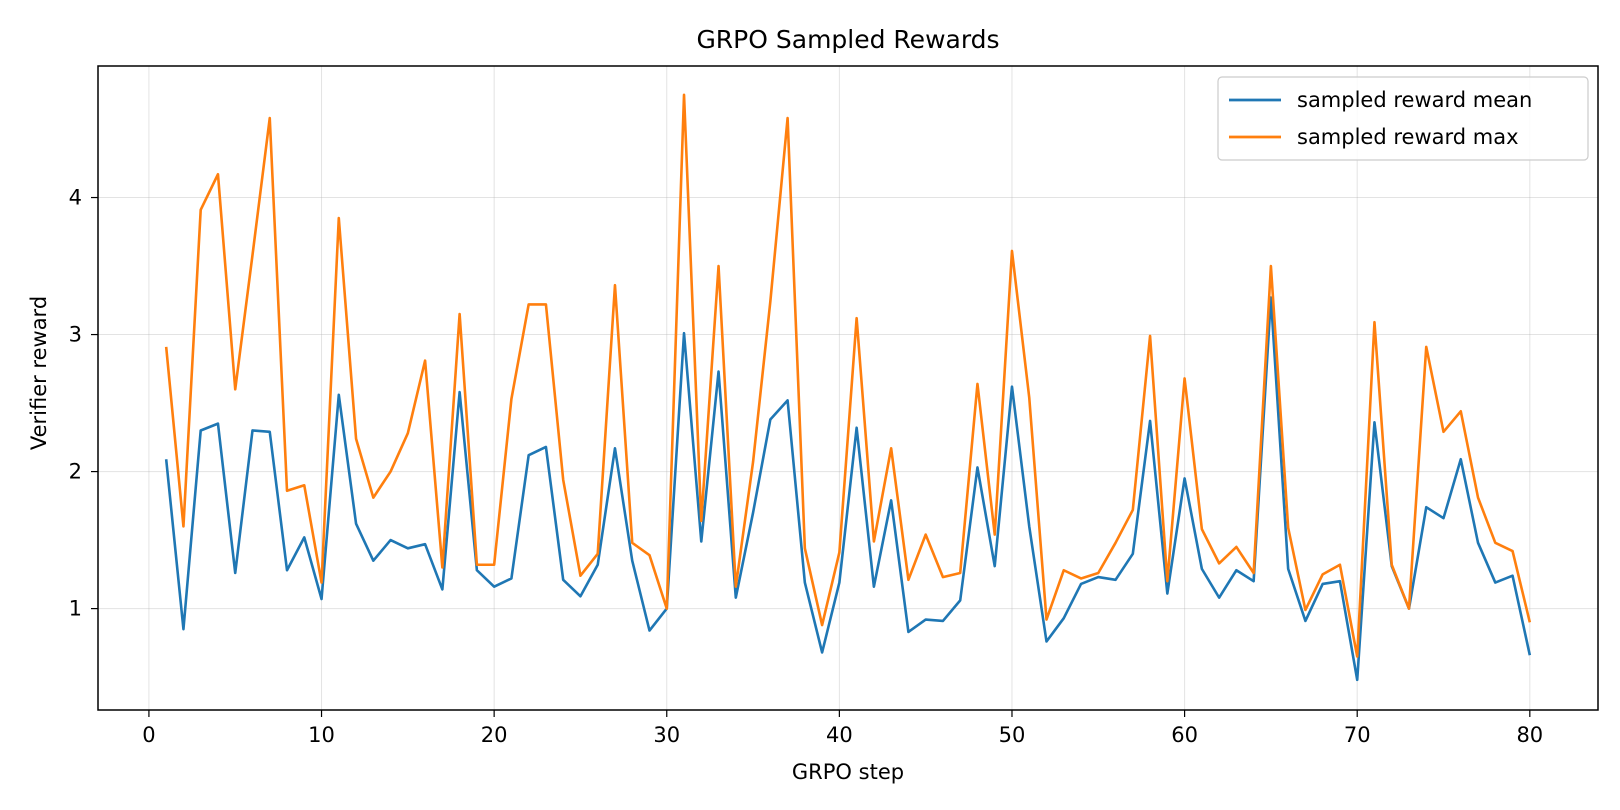  Describe the element at coordinates (494, 735) in the screenshot. I see `x-tick-label: 20` at that location.